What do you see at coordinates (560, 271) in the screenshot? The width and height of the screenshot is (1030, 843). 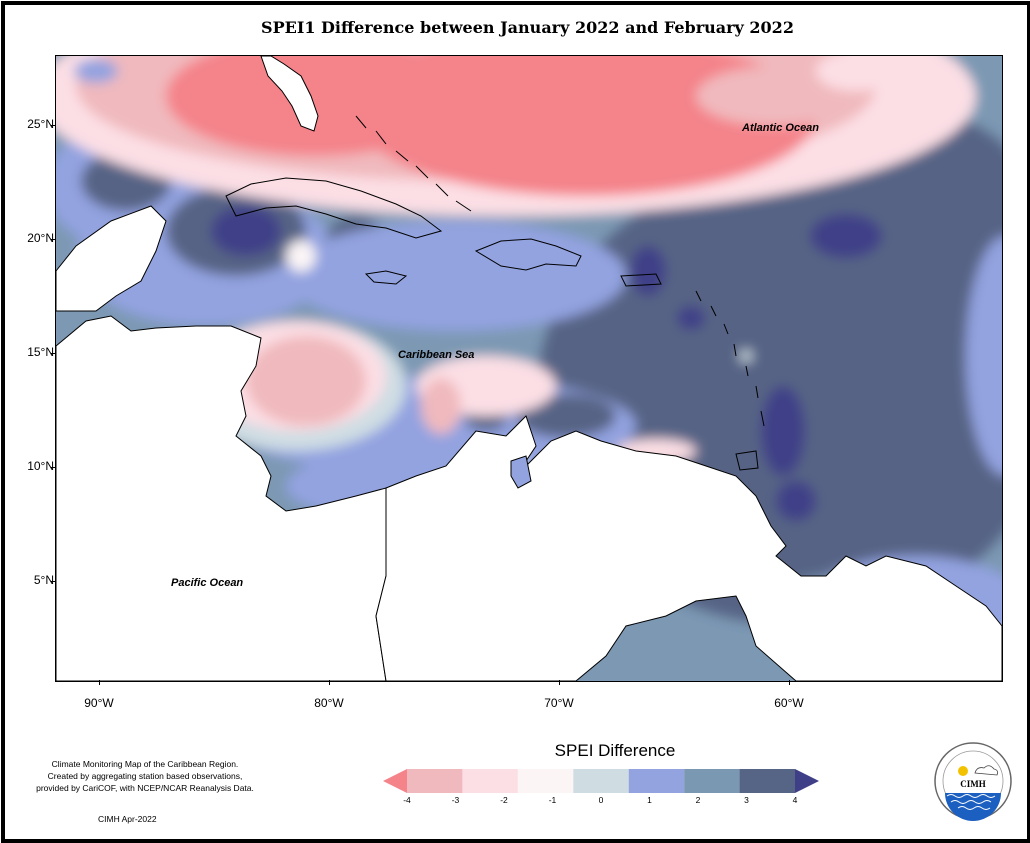 I see `island-arcs` at bounding box center [560, 271].